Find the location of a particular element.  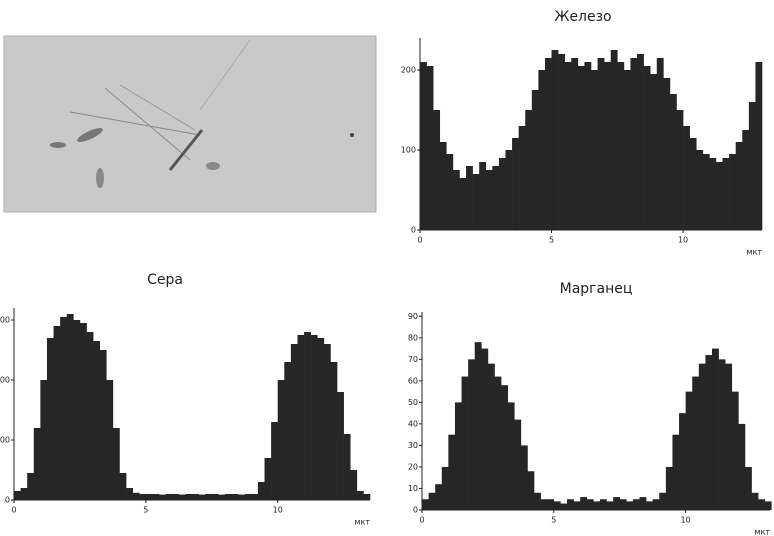

y-tick-label: 70 is located at coordinates (413, 359).